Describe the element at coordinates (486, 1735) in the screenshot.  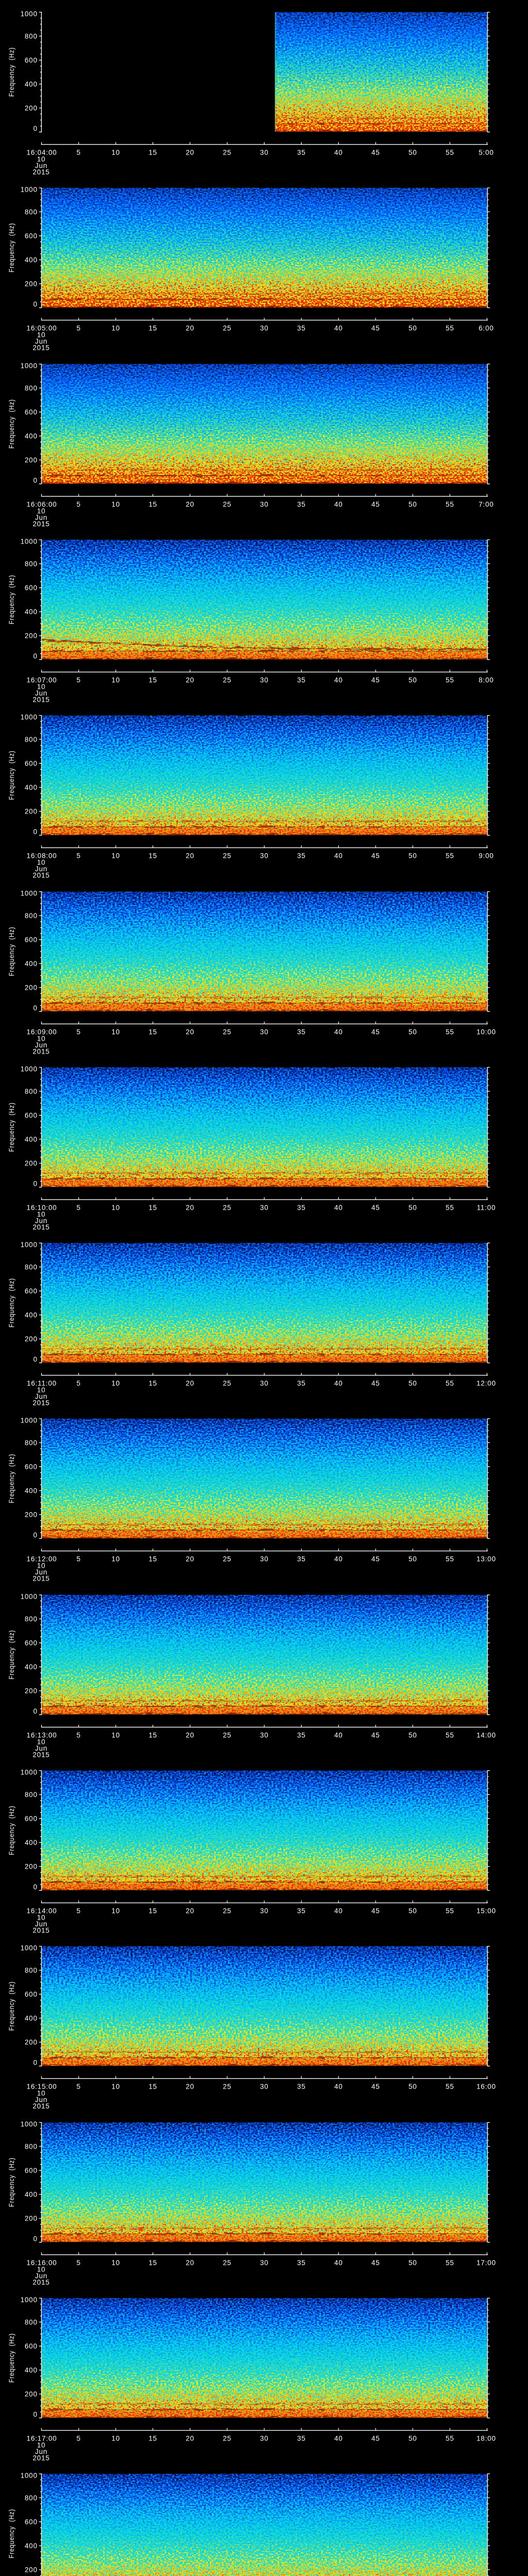
I see `svg-text: 14:00` at that location.